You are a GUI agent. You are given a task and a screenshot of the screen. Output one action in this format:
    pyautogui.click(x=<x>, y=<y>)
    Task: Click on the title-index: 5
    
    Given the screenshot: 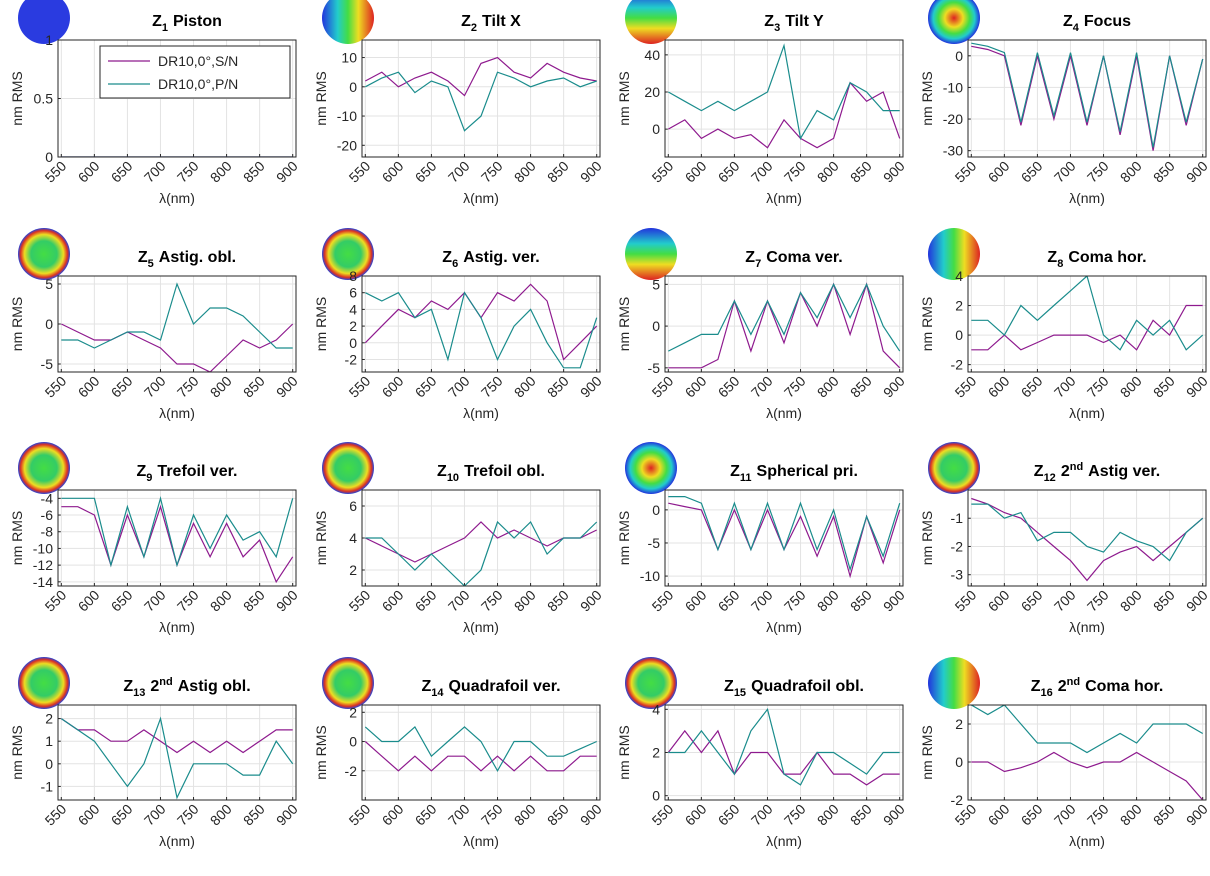 What is the action you would take?
    pyautogui.click(x=151, y=264)
    